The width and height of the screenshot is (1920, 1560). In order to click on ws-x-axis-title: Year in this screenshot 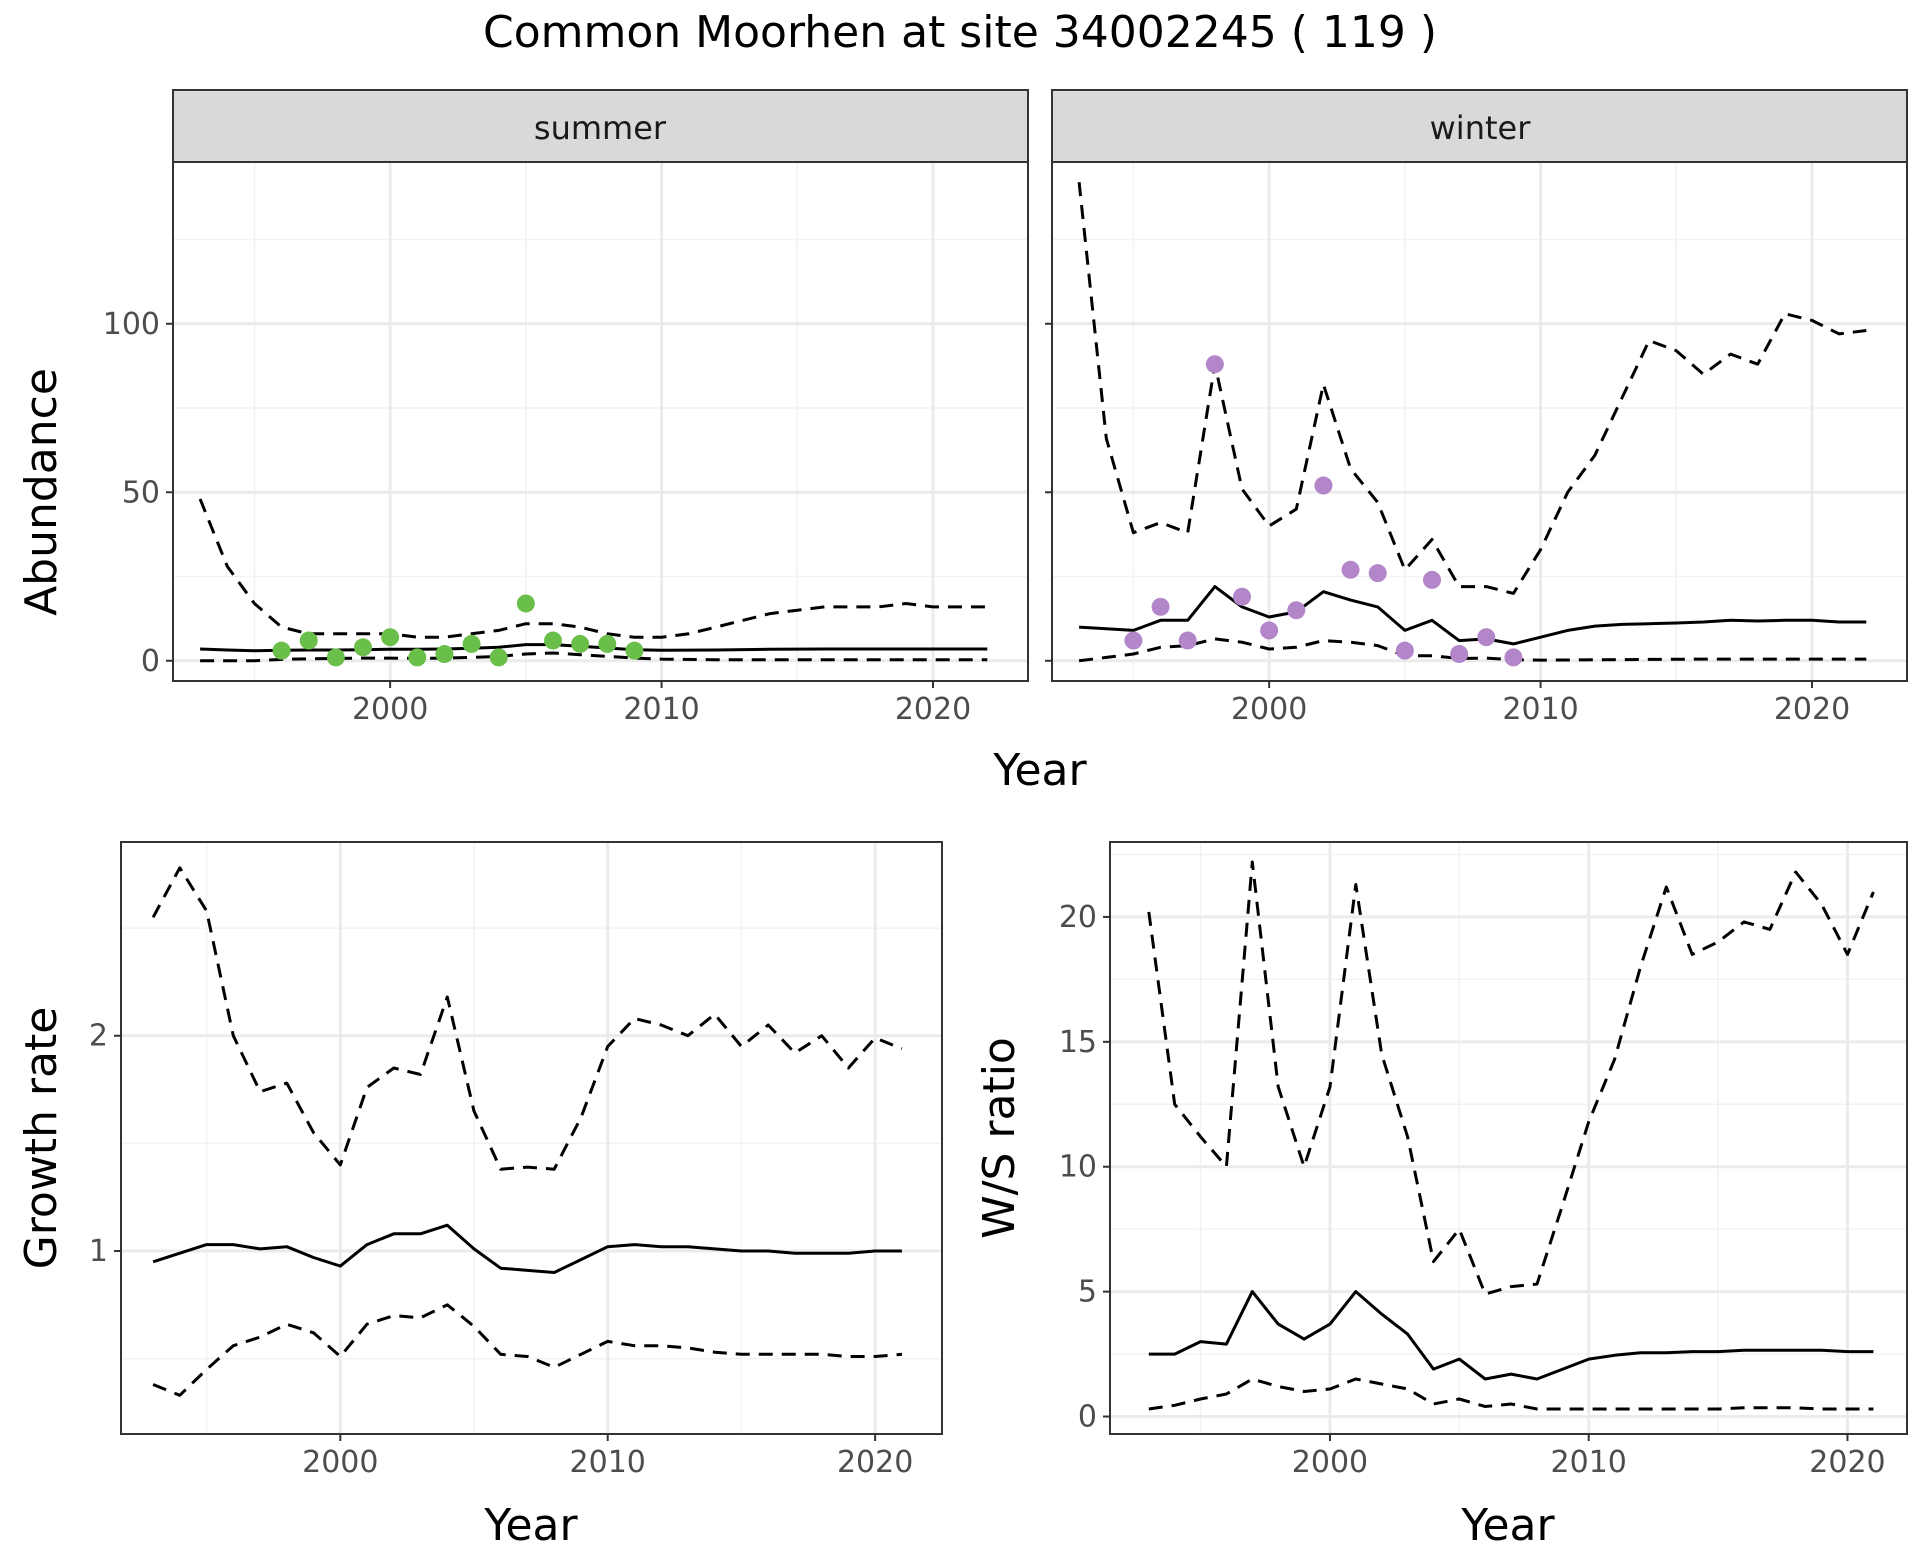, I will do `click(1507, 1525)`.